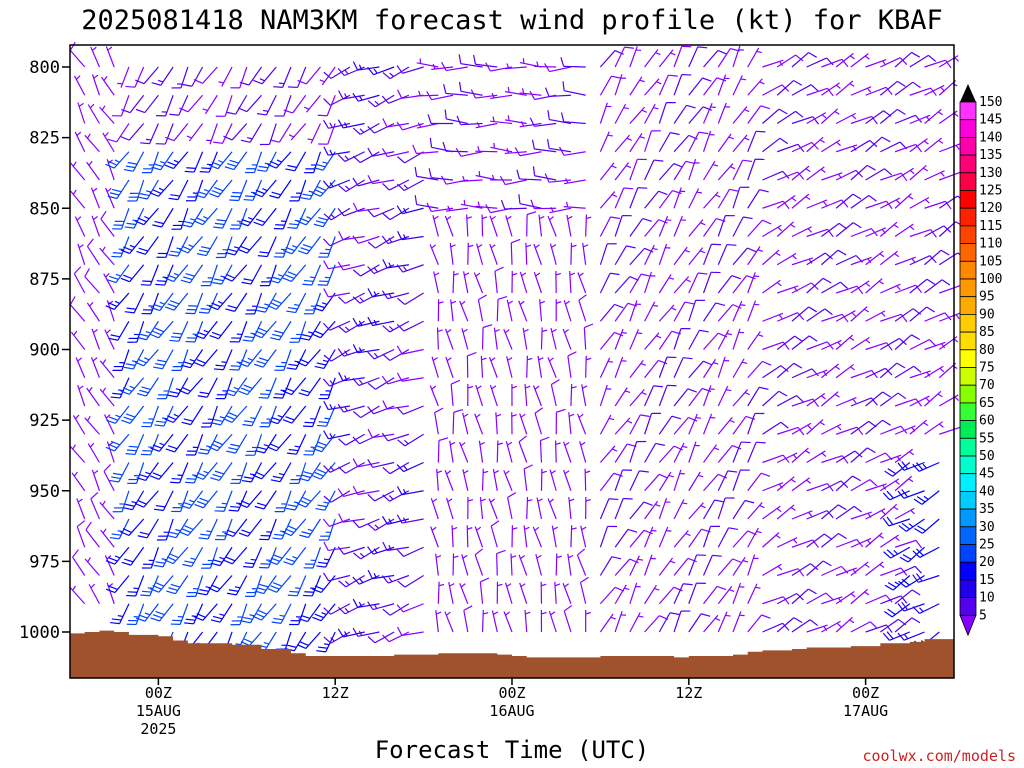 The height and width of the screenshot is (768, 1024). Describe the element at coordinates (987, 474) in the screenshot. I see `colorbar-label: 45` at that location.